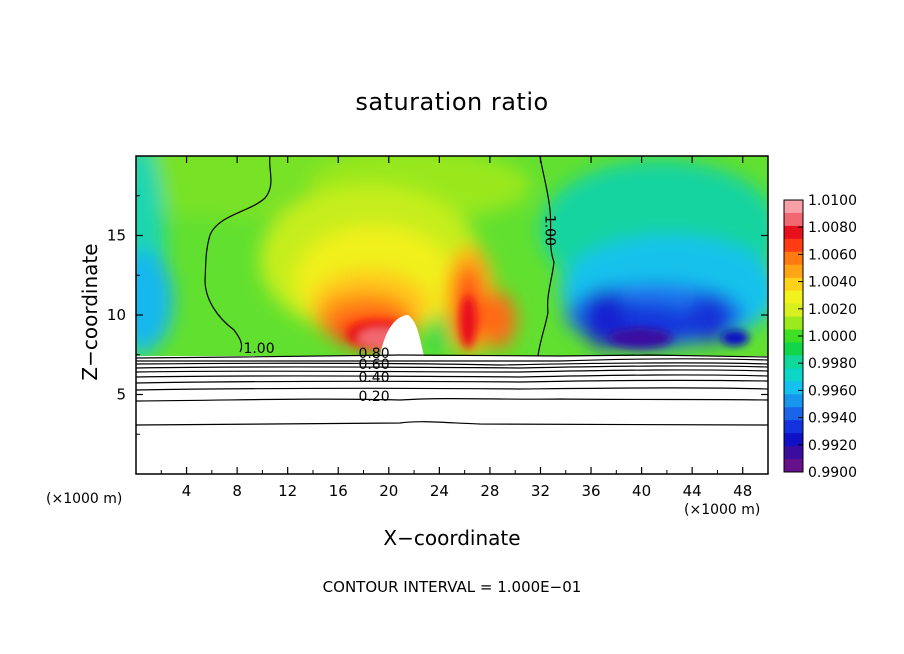 The height and width of the screenshot is (654, 904). What do you see at coordinates (832, 364) in the screenshot?
I see `colorbar-label: 0.9980` at bounding box center [832, 364].